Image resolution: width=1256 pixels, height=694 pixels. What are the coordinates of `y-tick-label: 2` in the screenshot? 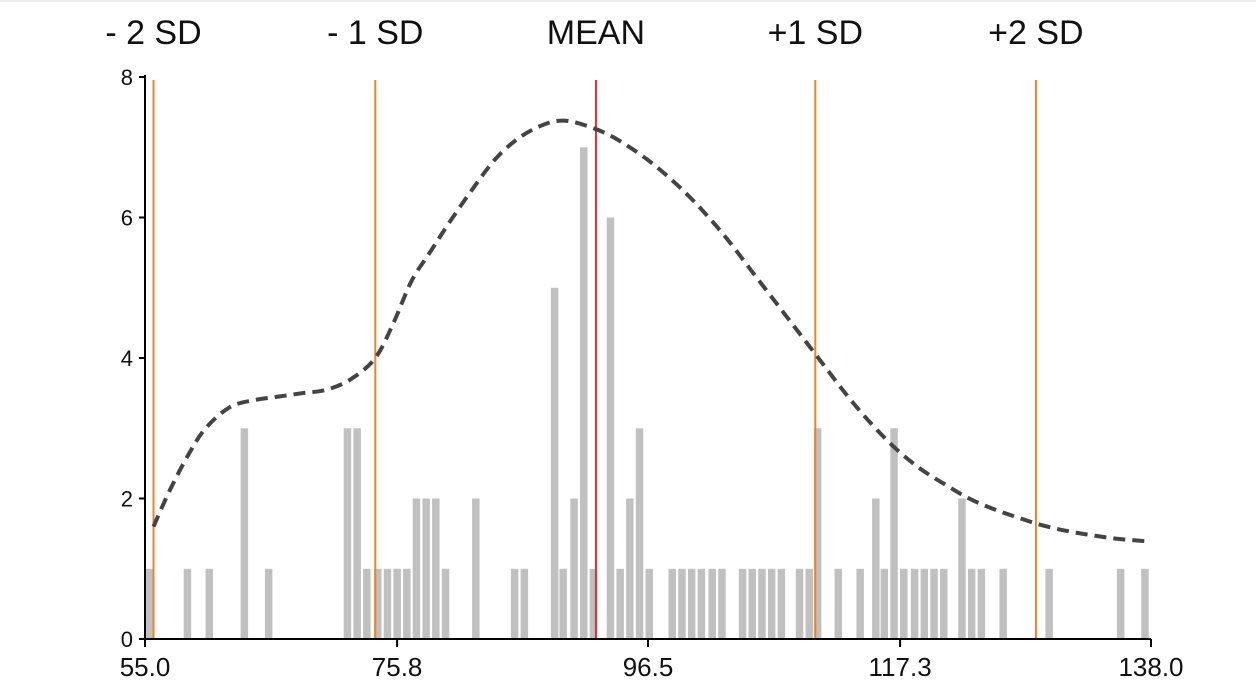 It's located at (127, 499).